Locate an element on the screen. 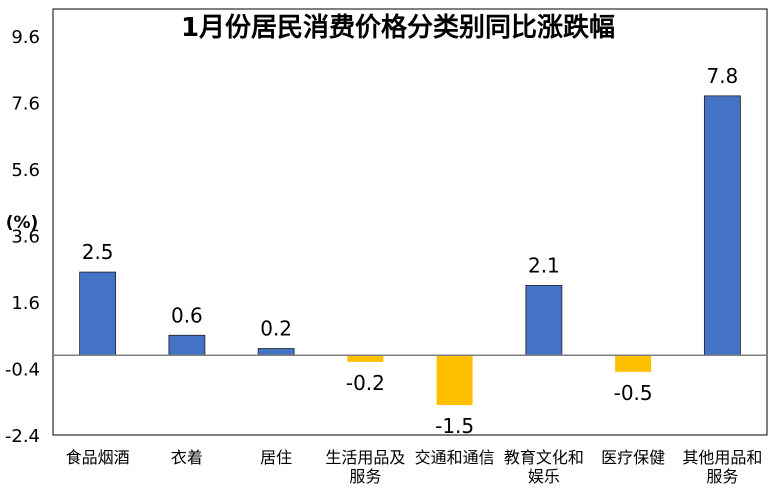 This screenshot has height=489, width=778. data-label: 0.6 is located at coordinates (187, 315).